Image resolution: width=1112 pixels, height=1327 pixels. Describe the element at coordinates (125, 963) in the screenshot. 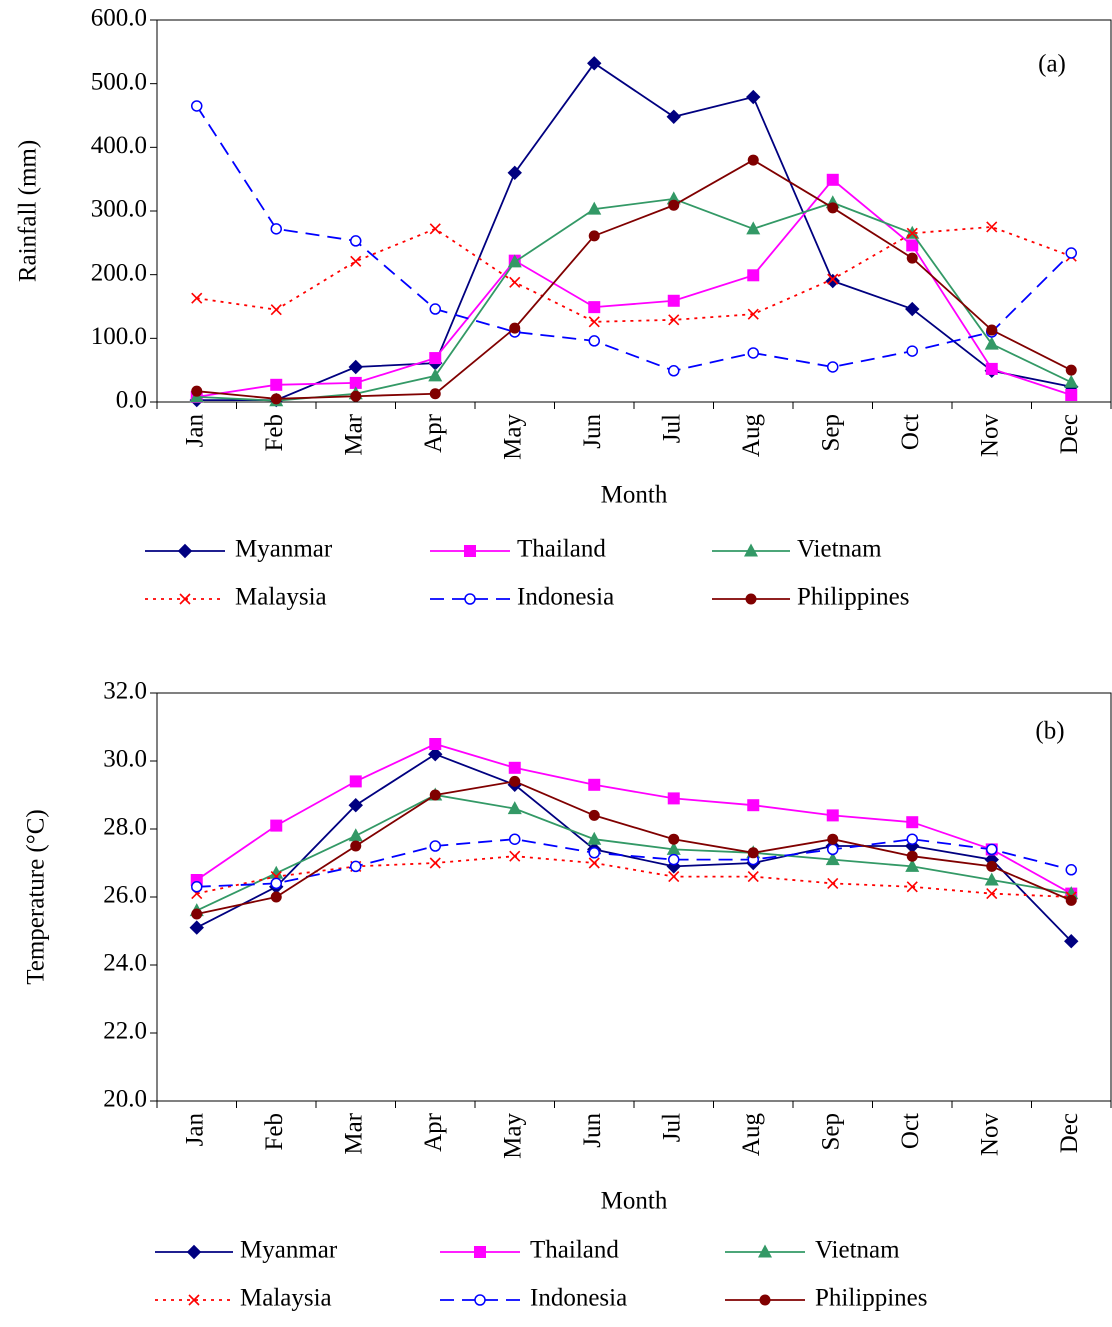

I see `y-tick-label: 24.0` at that location.